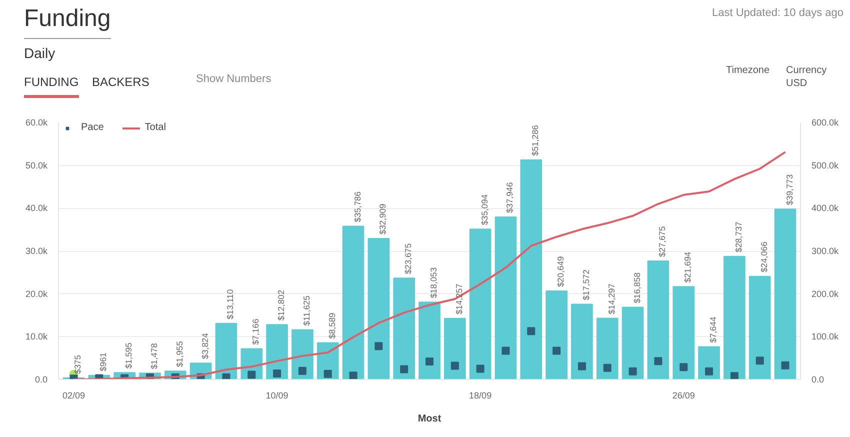  I want to click on text: Currency, so click(806, 71).